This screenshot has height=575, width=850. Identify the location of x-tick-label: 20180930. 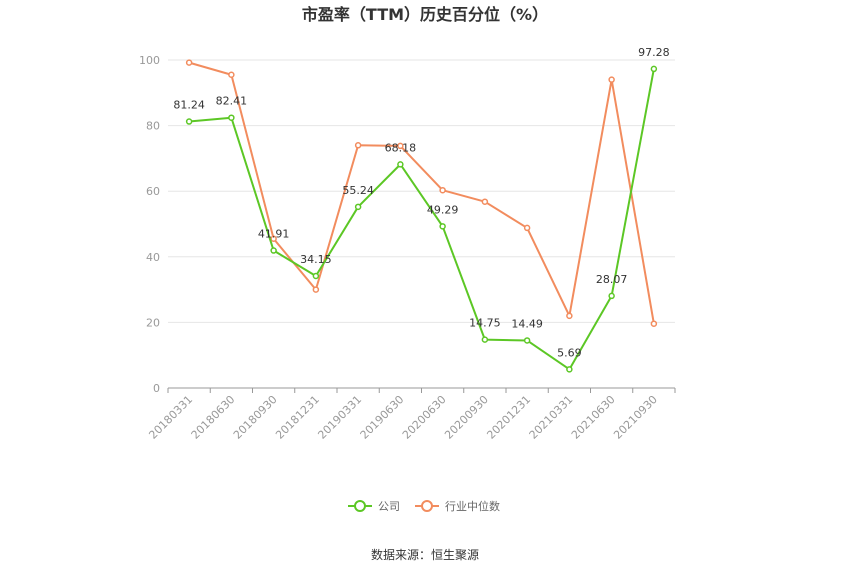
(255, 417).